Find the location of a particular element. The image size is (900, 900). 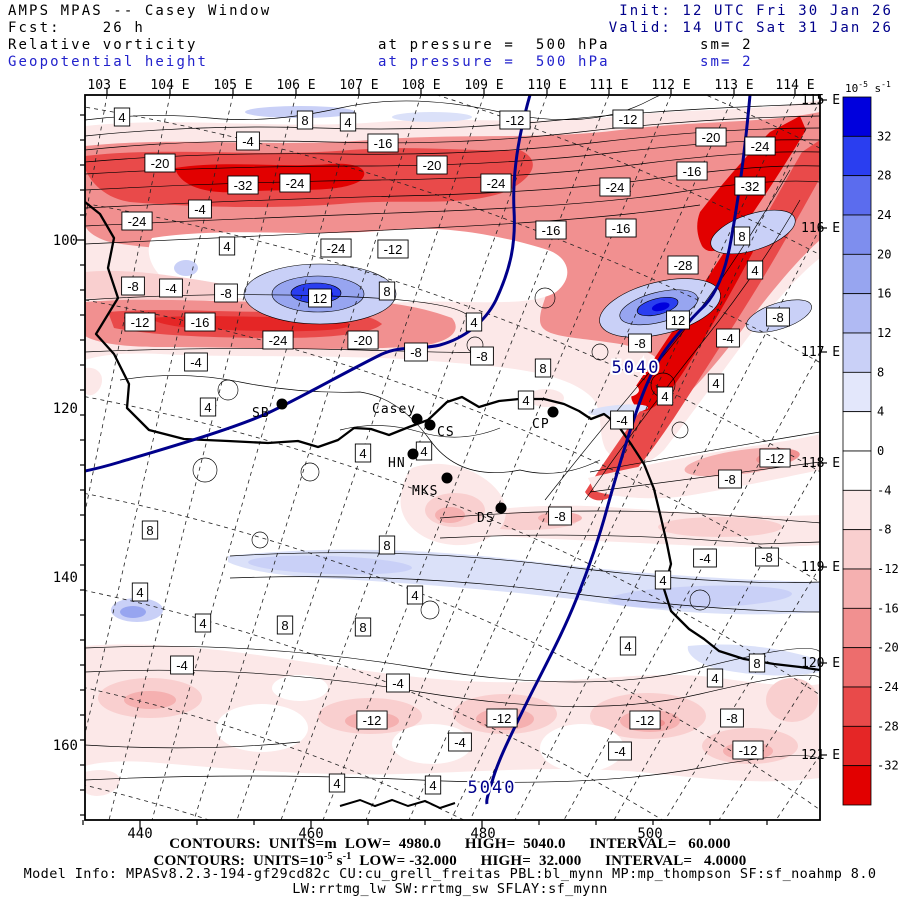

colorbar-tick-label: 4 is located at coordinates (880, 412).